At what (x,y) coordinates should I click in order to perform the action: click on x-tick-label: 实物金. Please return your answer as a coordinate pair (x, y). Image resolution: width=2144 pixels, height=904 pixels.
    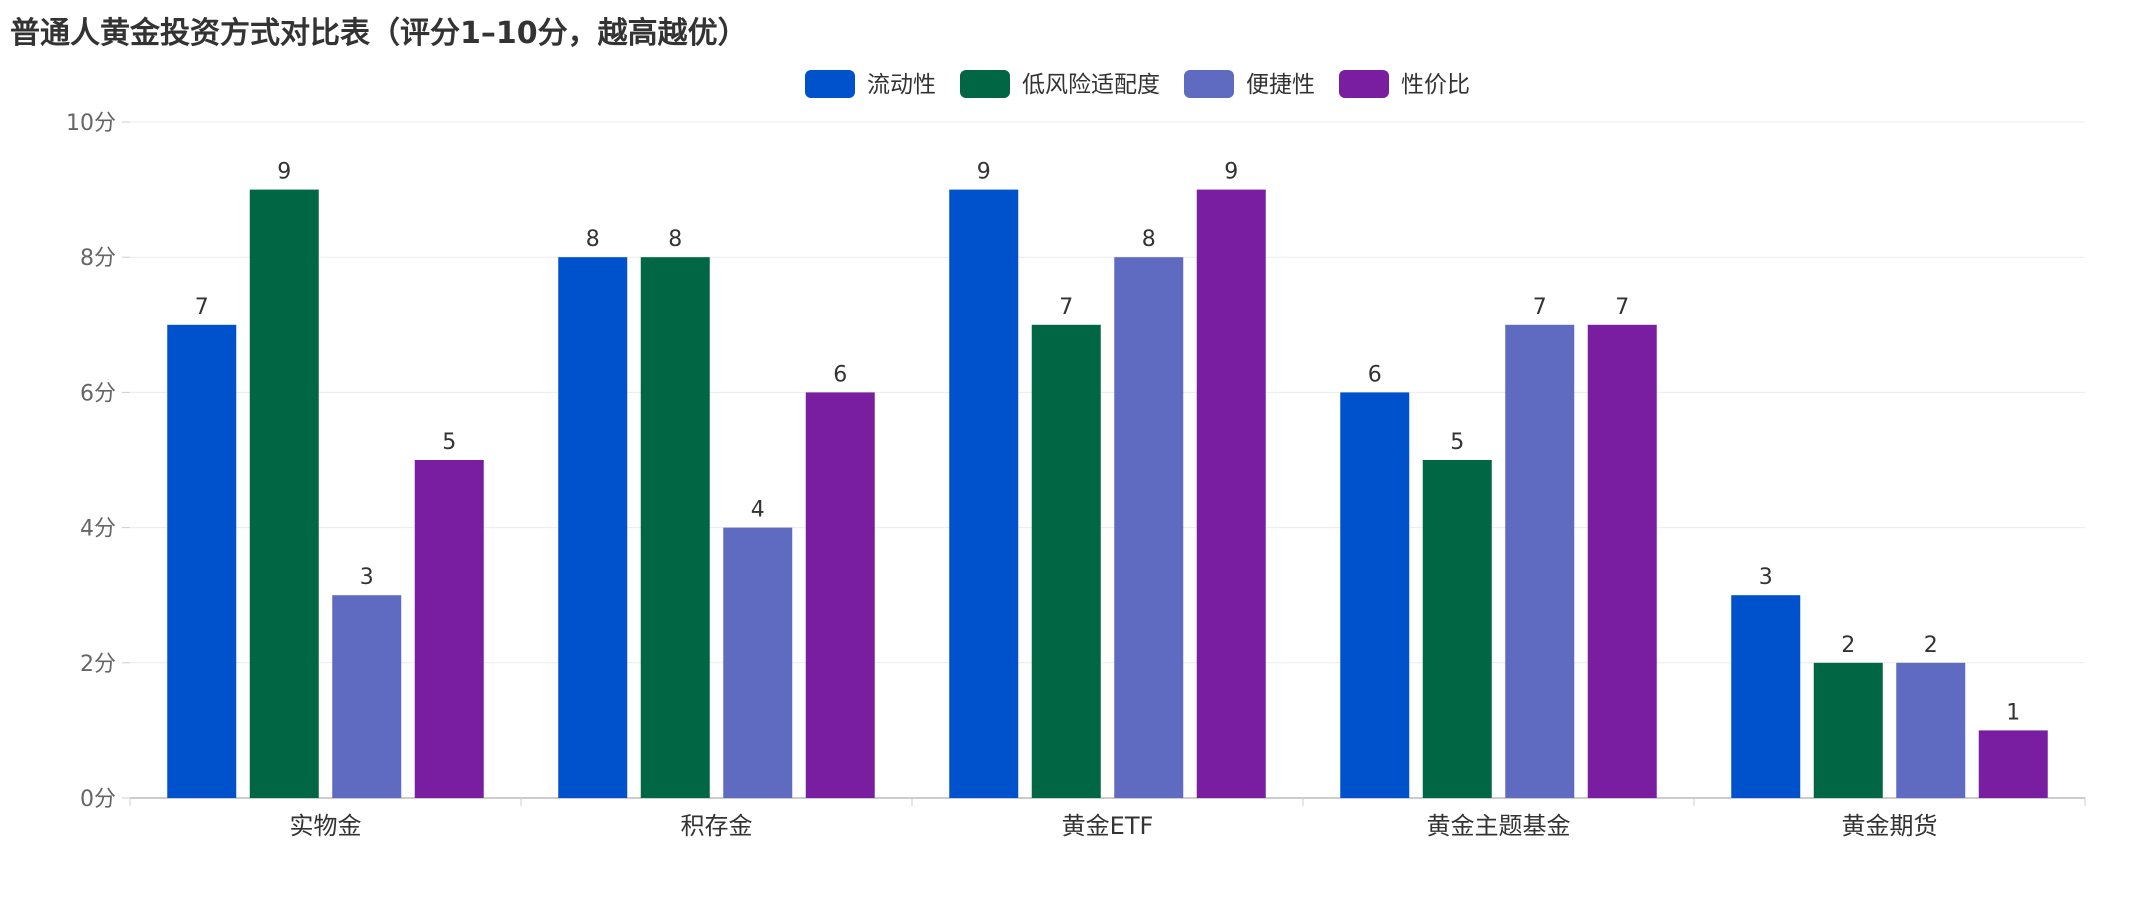
    Looking at the image, I should click on (326, 826).